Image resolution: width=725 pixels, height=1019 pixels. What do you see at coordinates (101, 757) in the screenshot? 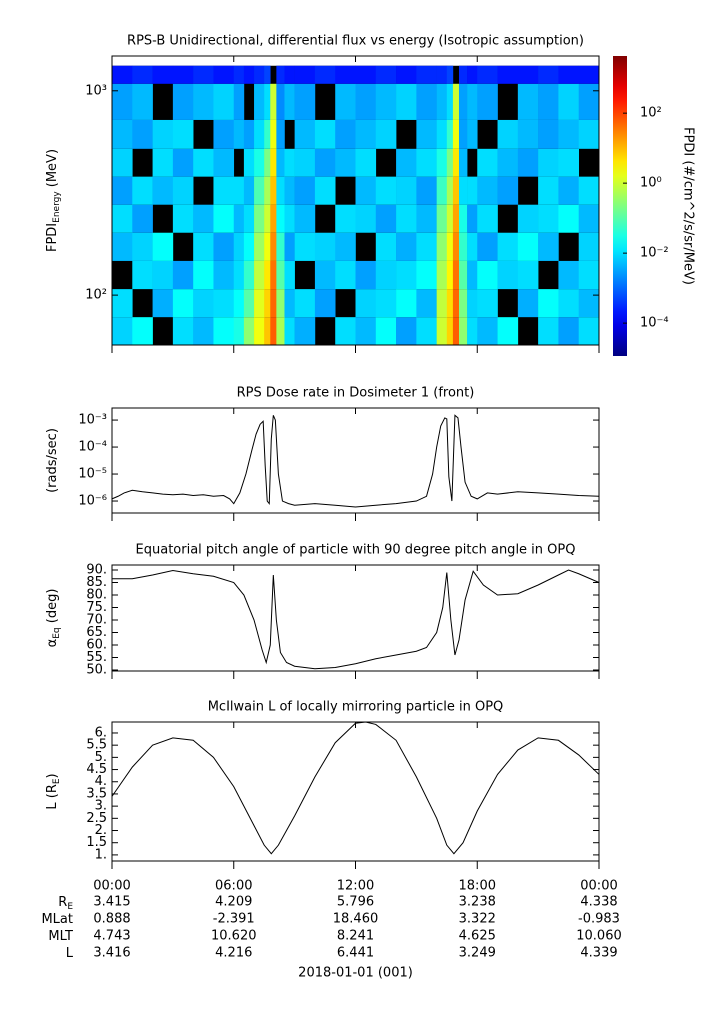
I see `y-tick-label: 5.` at bounding box center [101, 757].